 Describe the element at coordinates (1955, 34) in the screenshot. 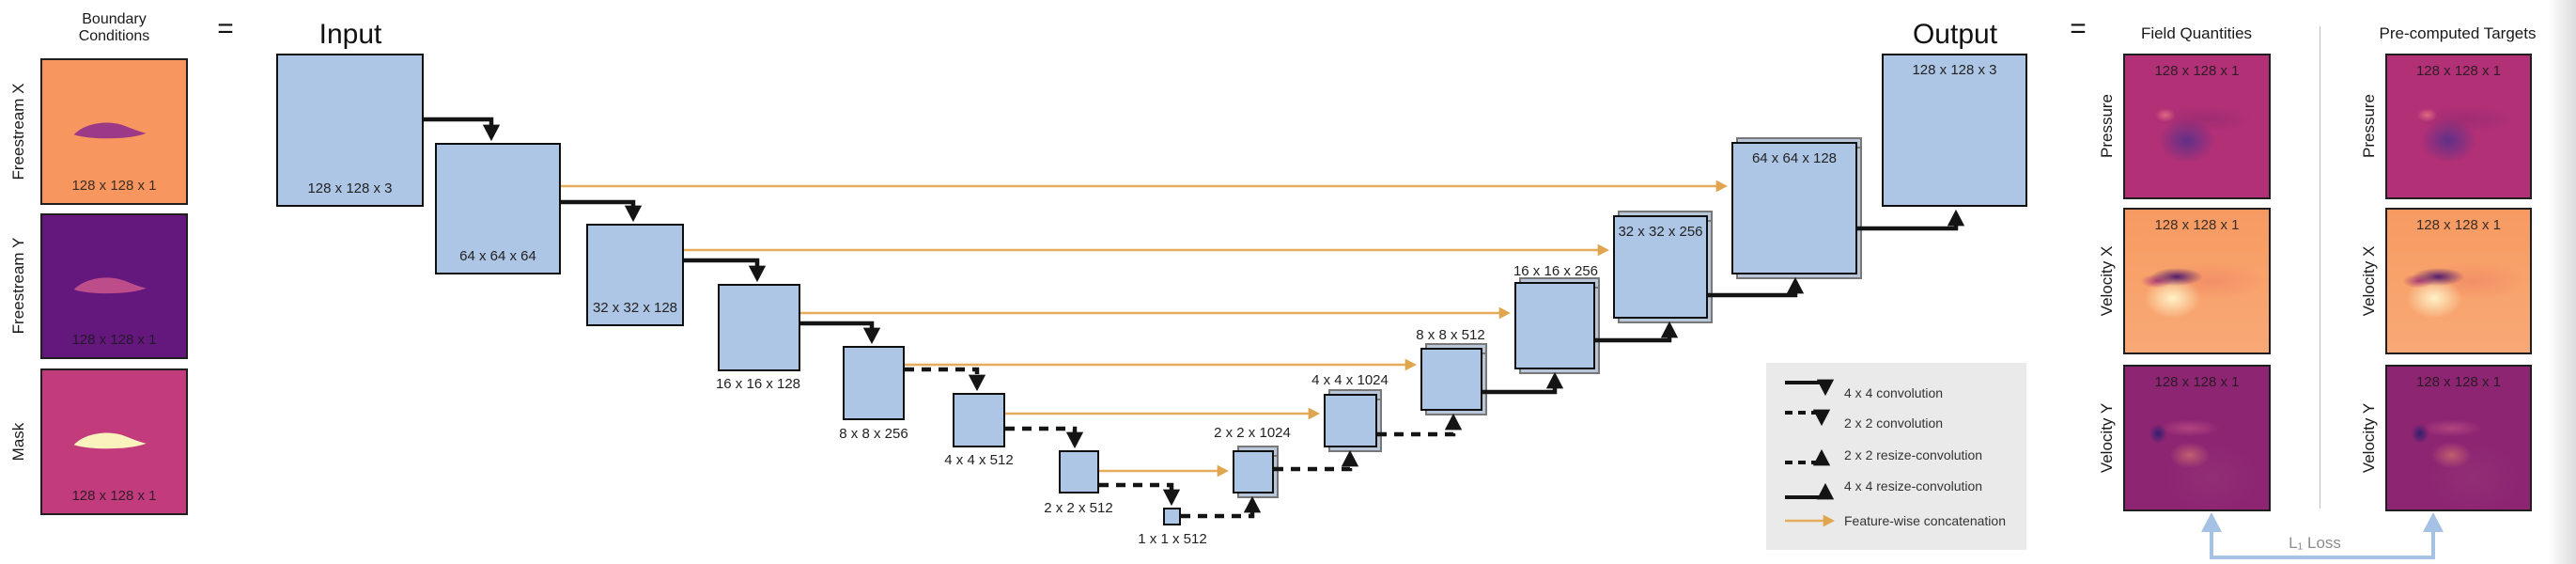

I see `output-title: Output` at that location.